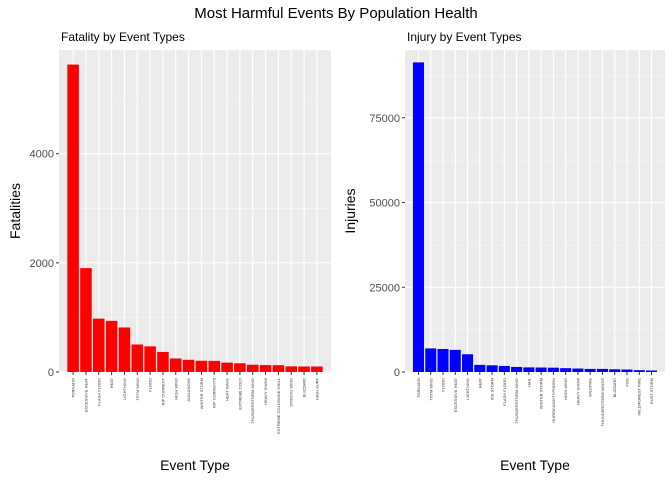 The image size is (672, 480). What do you see at coordinates (98, 392) in the screenshot?
I see `fatality-x-tick-label: FLASH FLOOD` at bounding box center [98, 392].